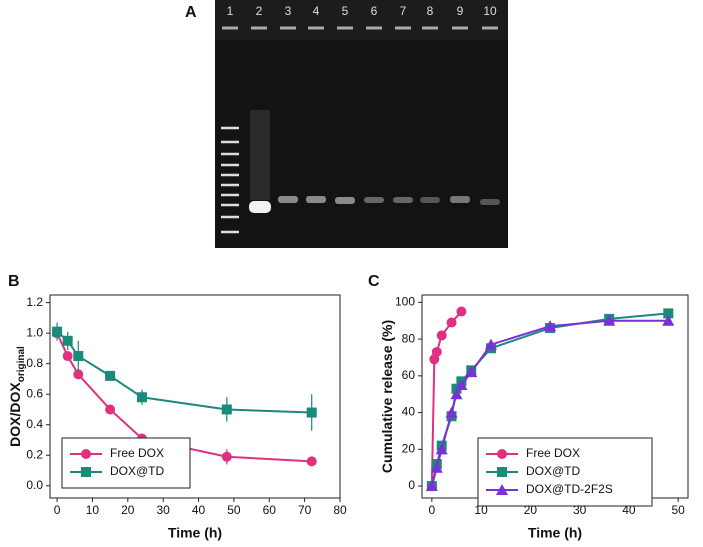 The width and height of the screenshot is (703, 547). I want to click on lane-label: 4, so click(316, 11).